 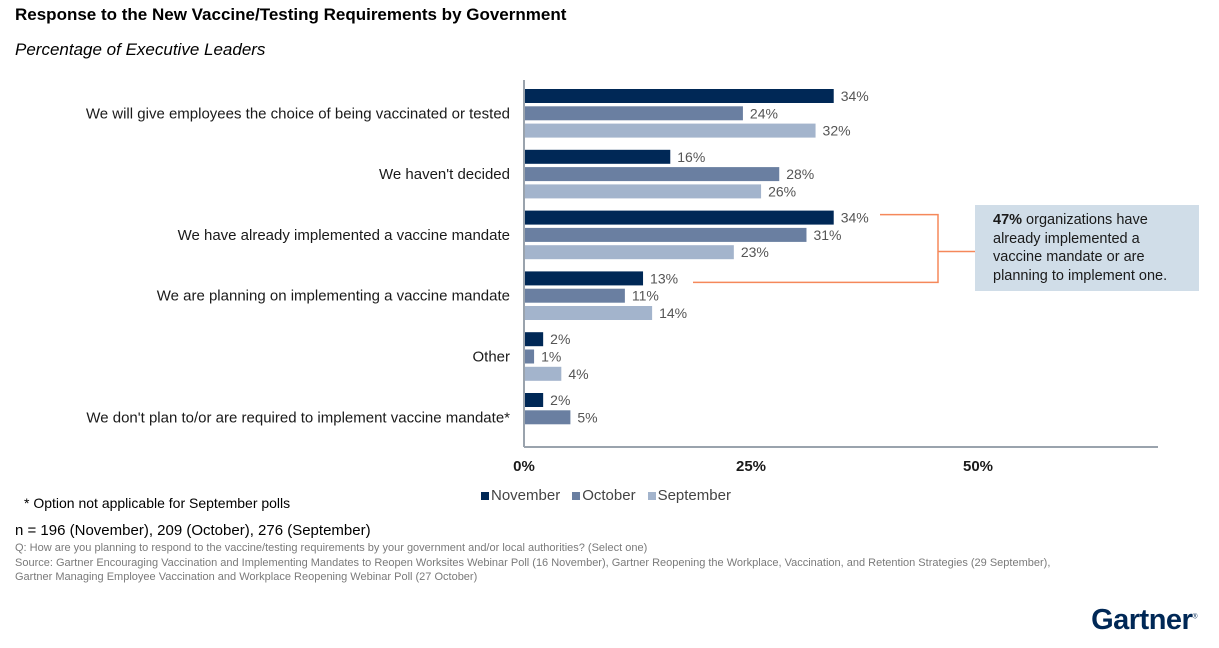 What do you see at coordinates (524, 466) in the screenshot?
I see `x-tick-label: 0%` at bounding box center [524, 466].